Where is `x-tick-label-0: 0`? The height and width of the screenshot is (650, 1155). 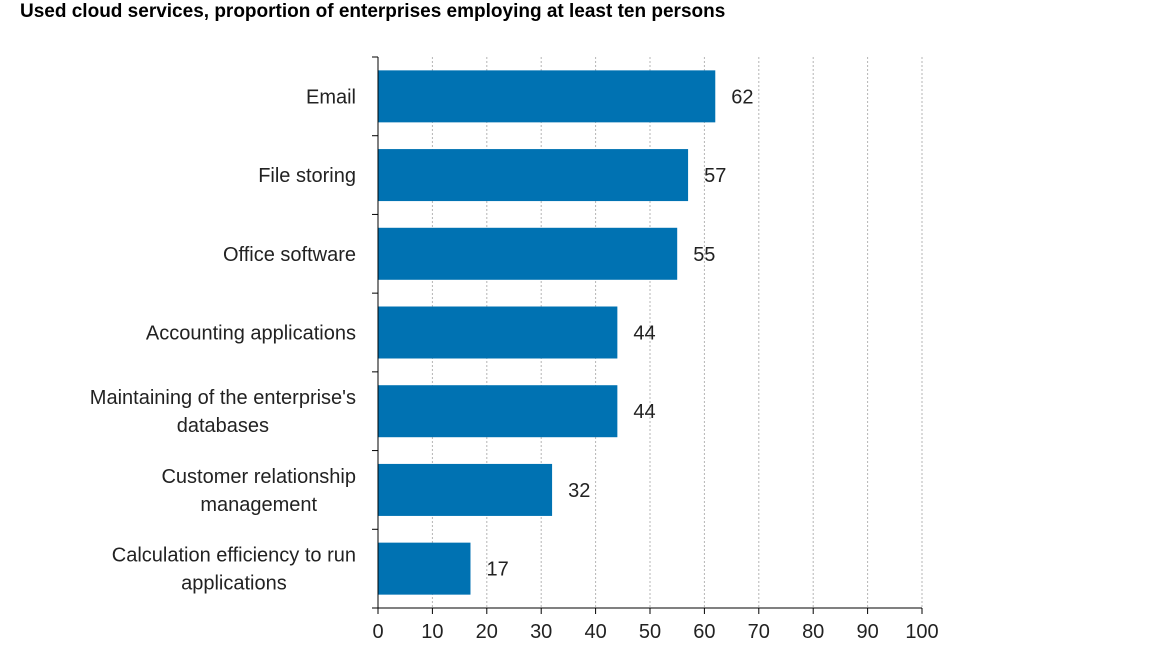 x-tick-label-0: 0 is located at coordinates (377, 632).